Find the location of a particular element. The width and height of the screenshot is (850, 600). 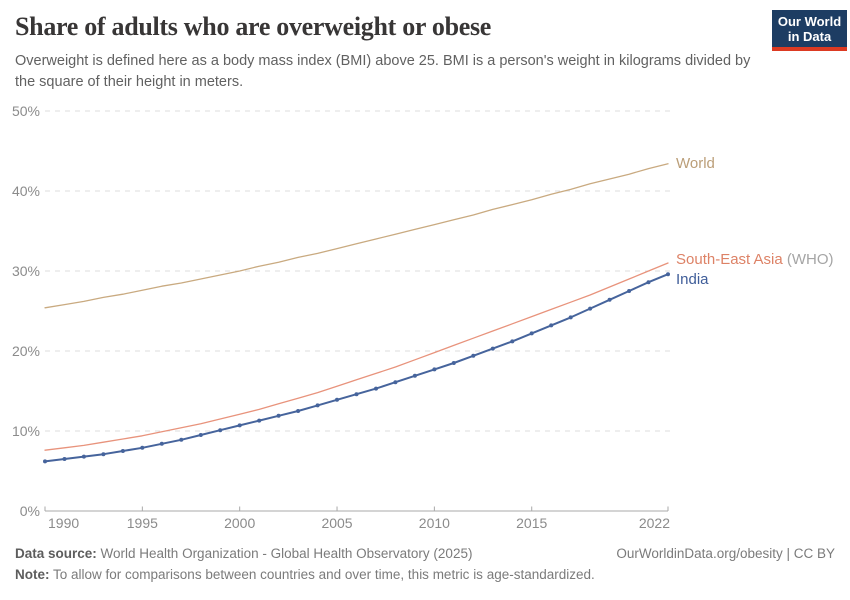

y-axis-label-20: 20% is located at coordinates (26, 351).